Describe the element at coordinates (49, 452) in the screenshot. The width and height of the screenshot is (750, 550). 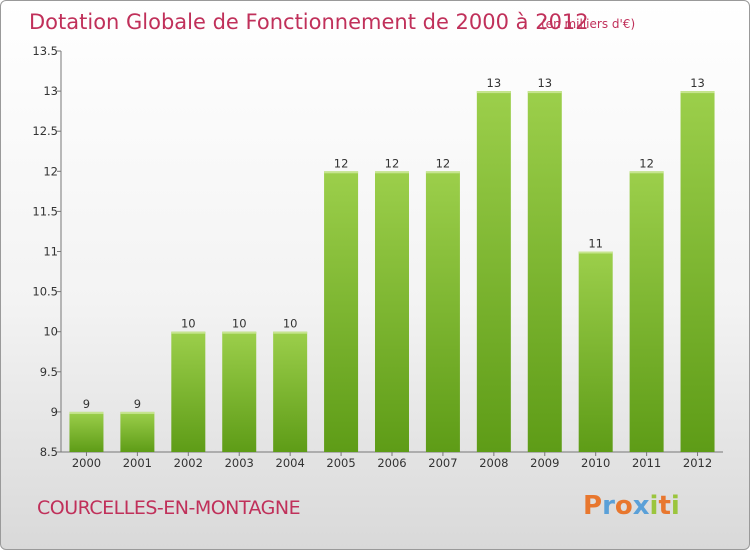
I see `y-tick-label: 8.5` at that location.